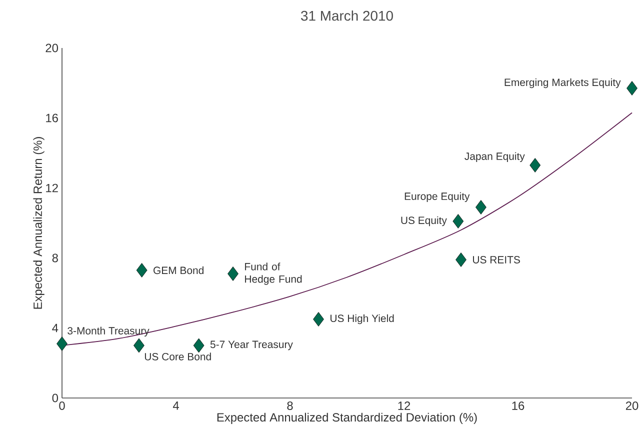  I want to click on annotation: Fund of Hedge Fund, so click(273, 273).